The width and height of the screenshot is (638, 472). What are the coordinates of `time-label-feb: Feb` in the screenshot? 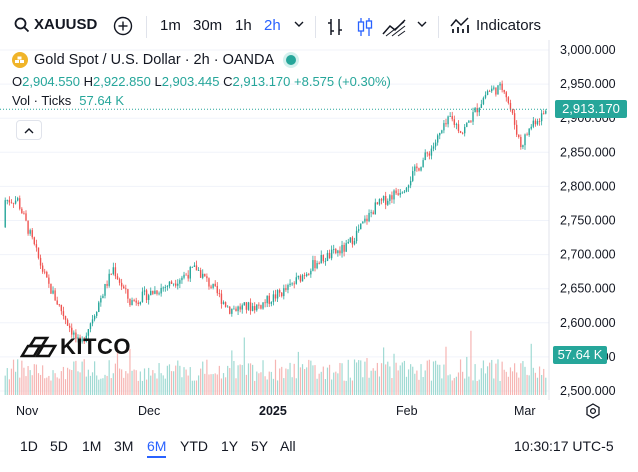 It's located at (407, 411).